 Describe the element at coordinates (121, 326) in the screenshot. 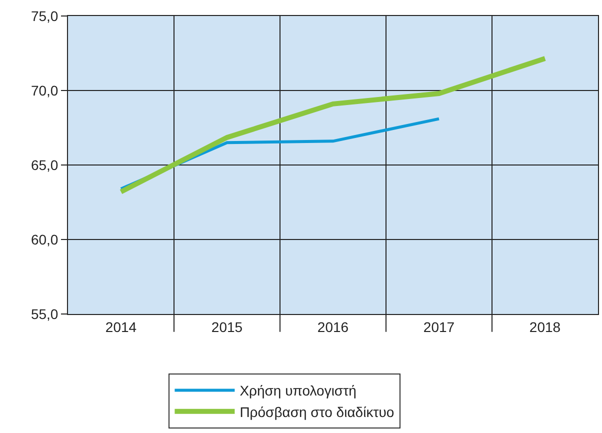

I see `x-tick-label: 2014` at that location.